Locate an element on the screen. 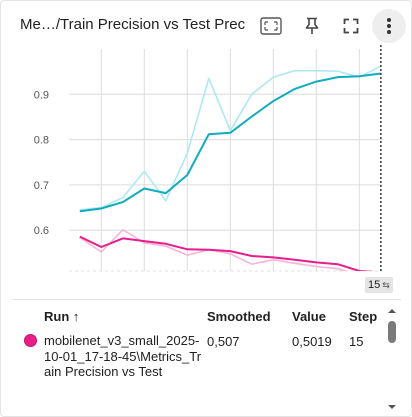 This screenshot has height=417, width=412. column-header-value: Value is located at coordinates (309, 316).